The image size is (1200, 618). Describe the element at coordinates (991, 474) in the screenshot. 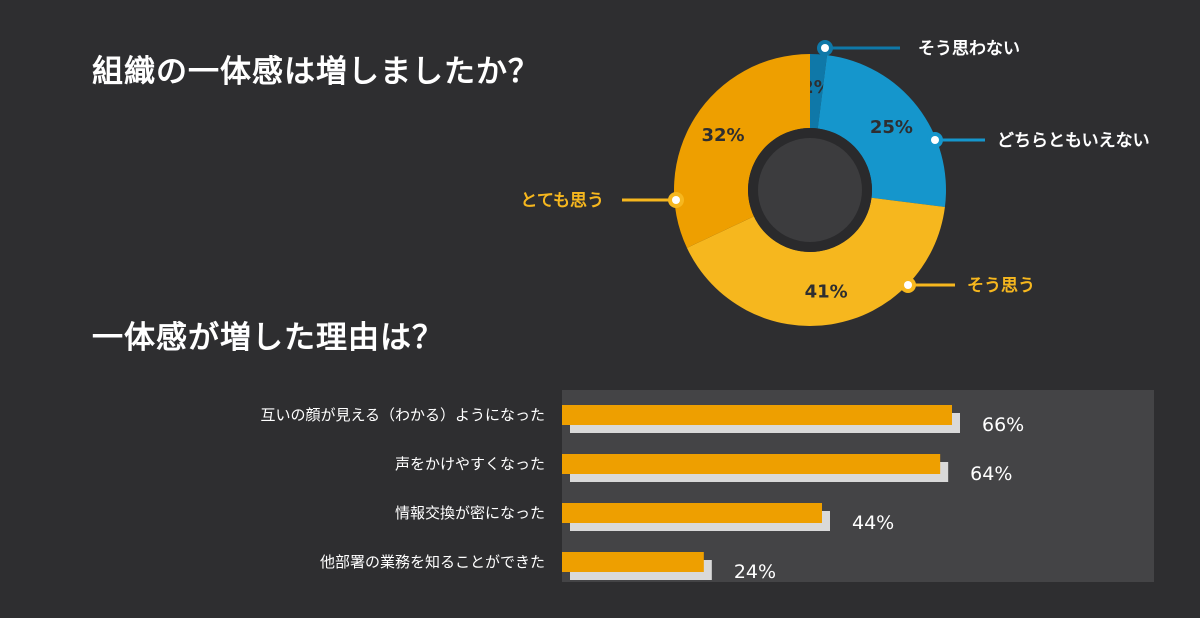

I see `bar-value-label: 64%` at that location.